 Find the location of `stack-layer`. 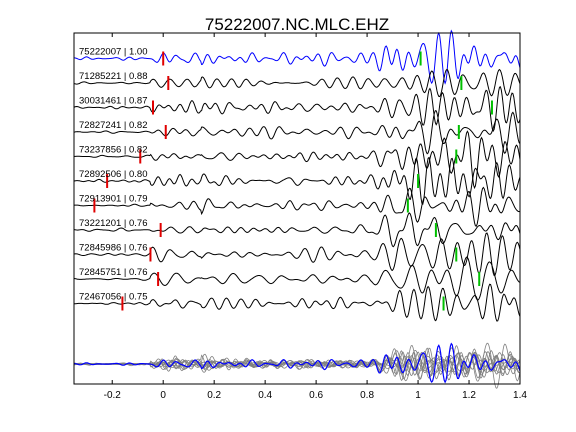

stack-layer is located at coordinates (297, 365).